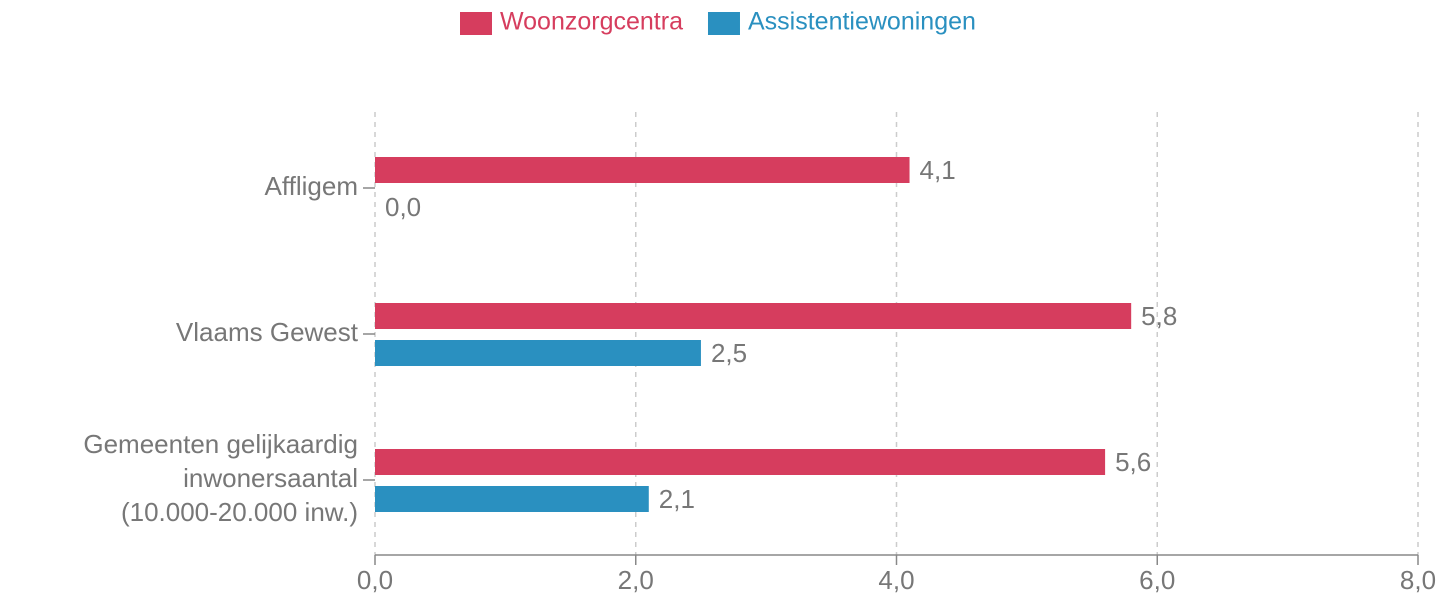 The height and width of the screenshot is (601, 1442). Describe the element at coordinates (591, 22) in the screenshot. I see `legend-label: Woonzorgcentra` at that location.